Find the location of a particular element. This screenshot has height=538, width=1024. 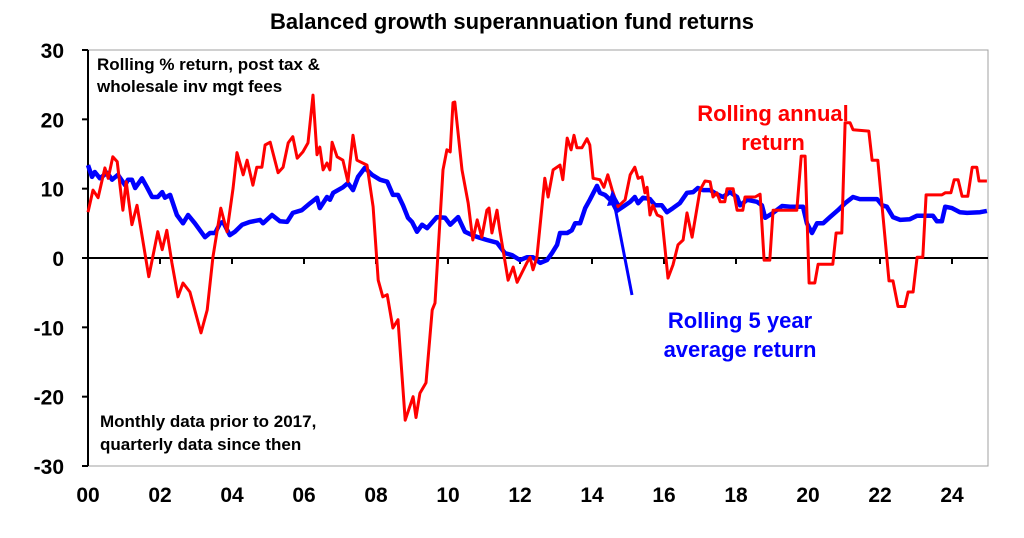

y-tick-label: -10 is located at coordinates (49, 328).